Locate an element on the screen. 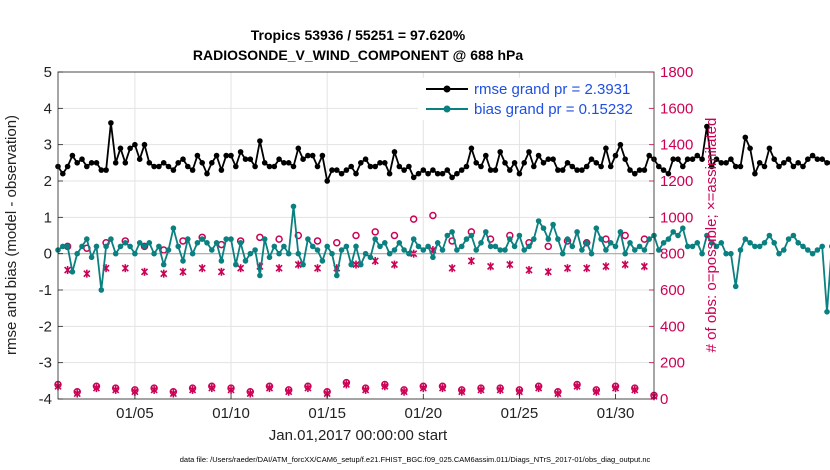 This screenshot has width=830, height=470. rmse-series-line is located at coordinates (443, 153).